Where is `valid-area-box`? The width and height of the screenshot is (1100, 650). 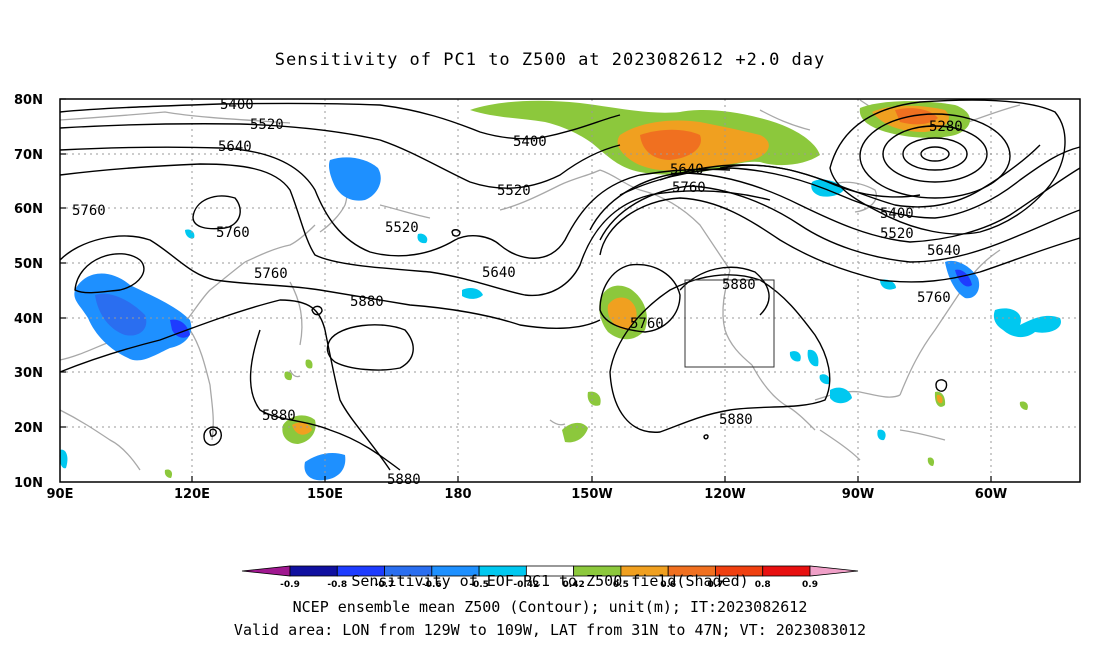 valid-area-box is located at coordinates (729, 323).